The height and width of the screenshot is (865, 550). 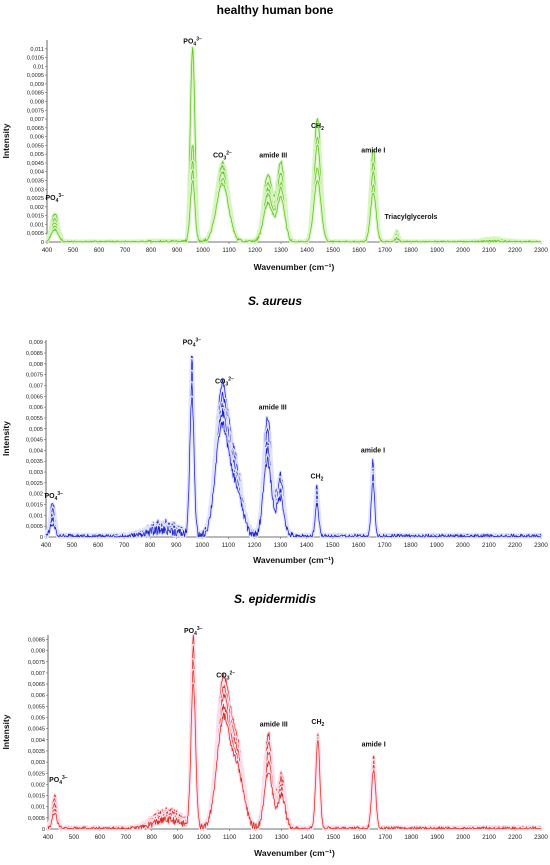 I want to click on y-tick-label: 0,011, so click(x=37, y=50).